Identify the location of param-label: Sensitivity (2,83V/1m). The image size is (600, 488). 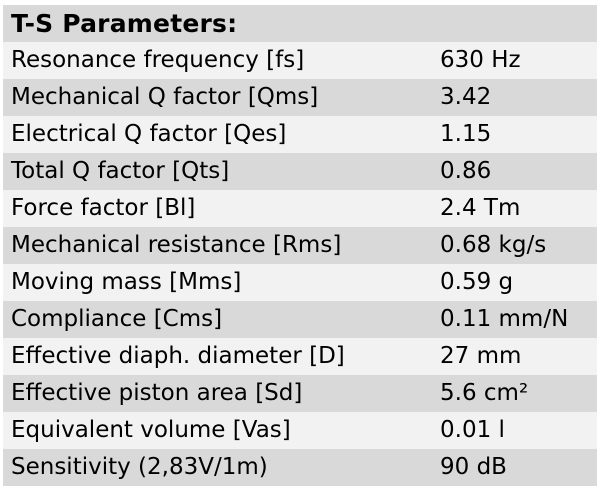
(139, 467).